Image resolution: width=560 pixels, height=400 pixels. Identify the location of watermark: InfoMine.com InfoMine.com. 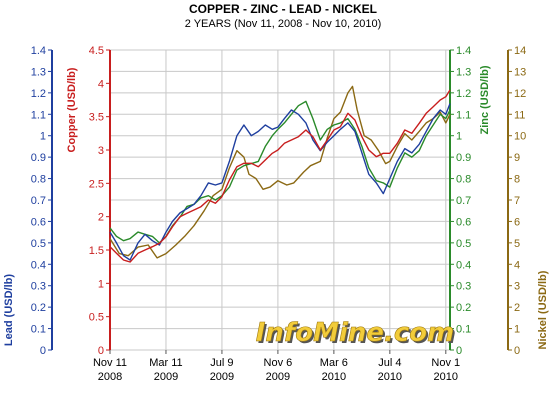
(356, 334).